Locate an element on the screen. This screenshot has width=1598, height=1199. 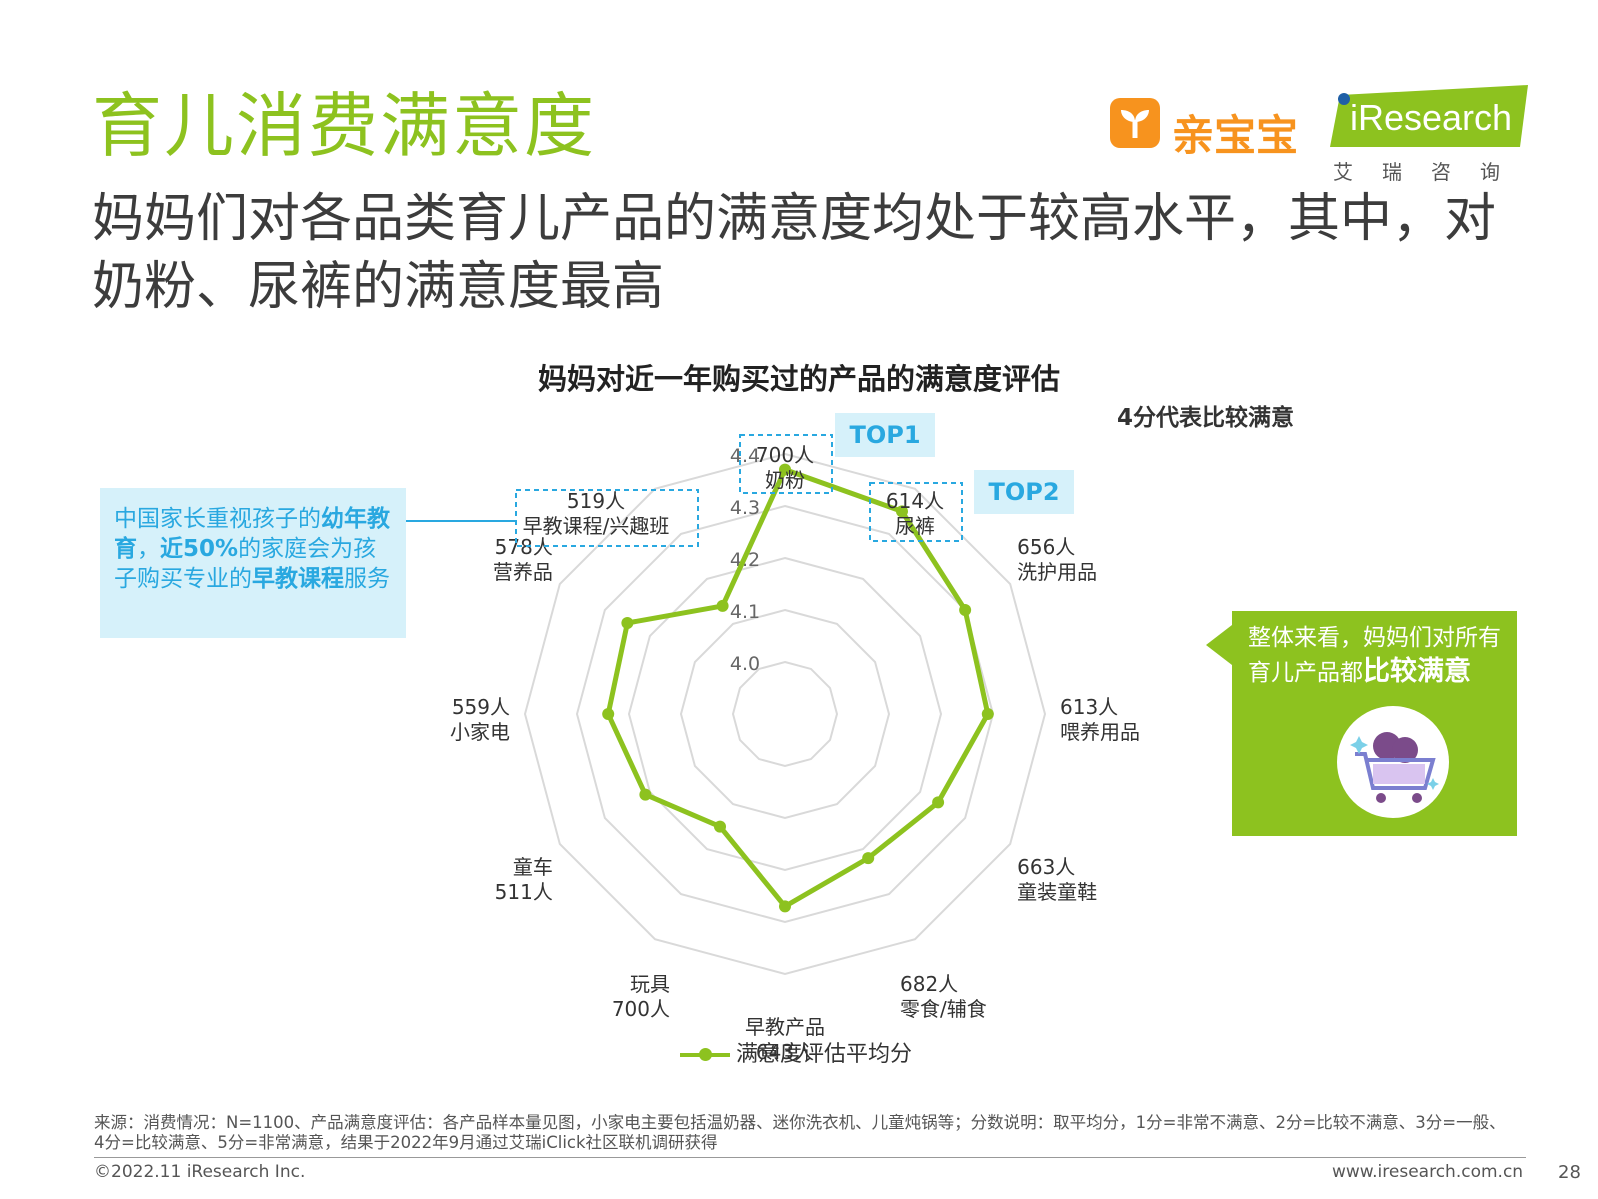
top2-box is located at coordinates (916, 512).